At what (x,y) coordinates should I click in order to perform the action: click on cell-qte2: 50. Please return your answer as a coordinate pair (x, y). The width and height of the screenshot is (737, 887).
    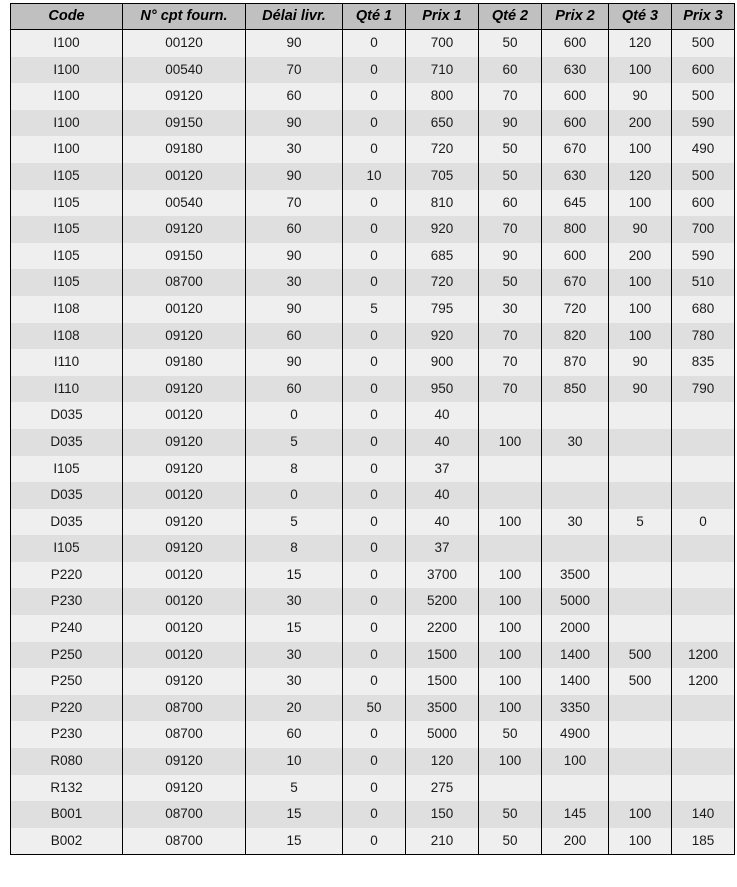
    Looking at the image, I should click on (510, 841).